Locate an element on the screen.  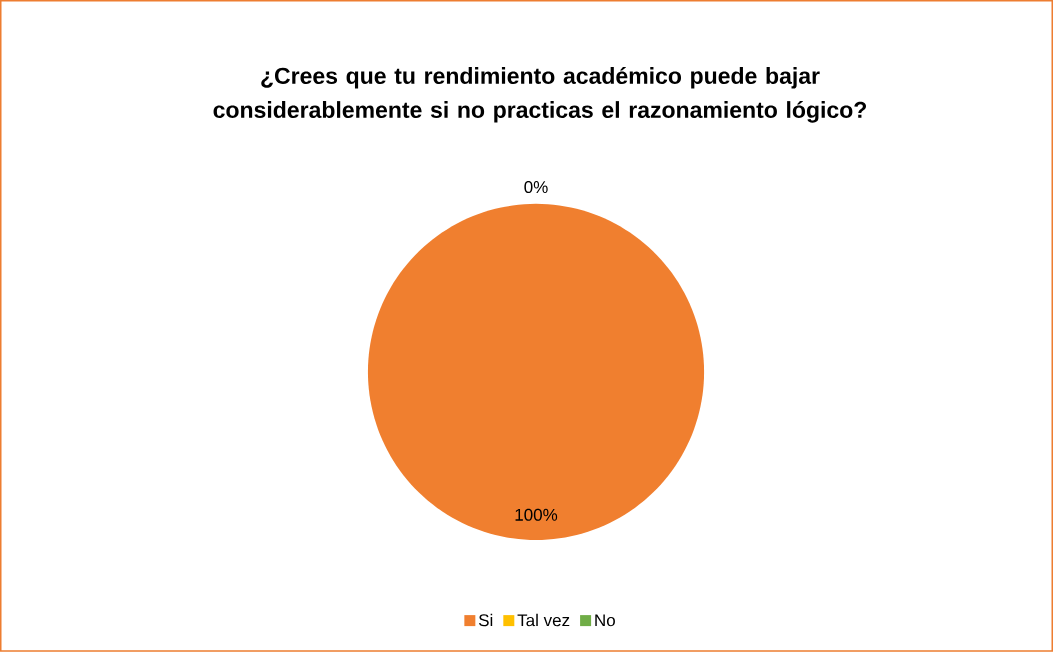
legend-label: Si is located at coordinates (485, 620).